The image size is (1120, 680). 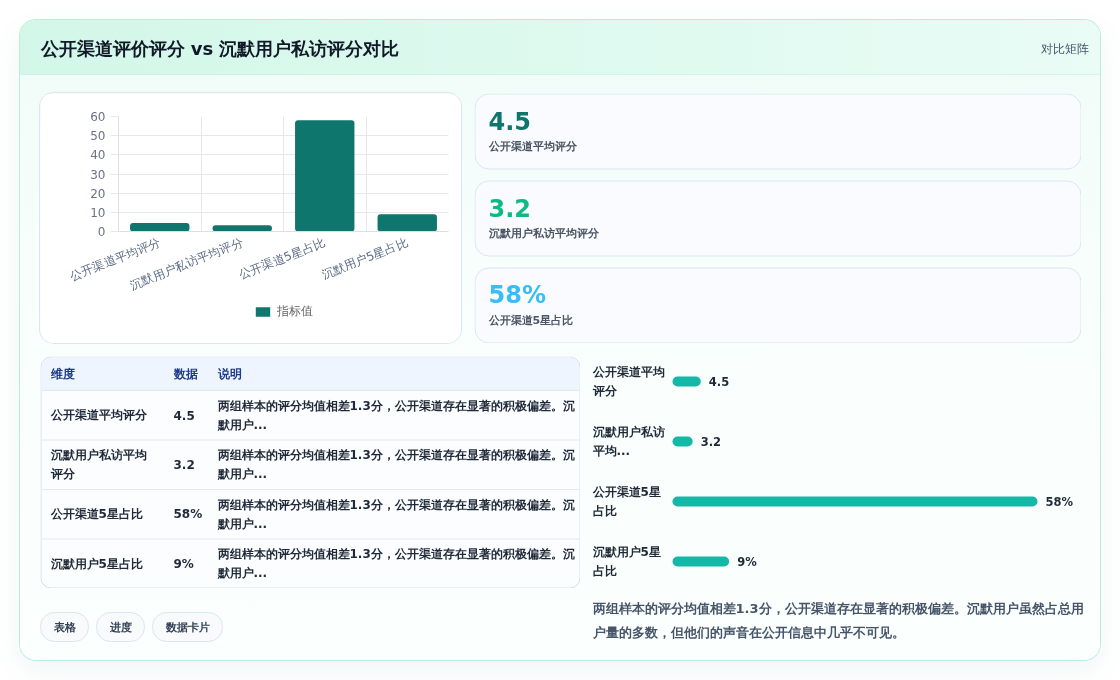 What do you see at coordinates (98, 155) in the screenshot?
I see `y-tick-label: 40` at bounding box center [98, 155].